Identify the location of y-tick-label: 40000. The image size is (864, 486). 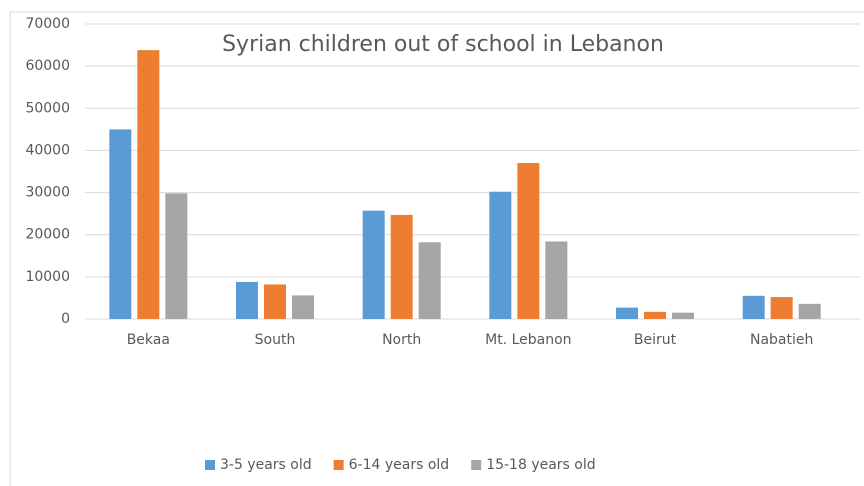
(47, 150).